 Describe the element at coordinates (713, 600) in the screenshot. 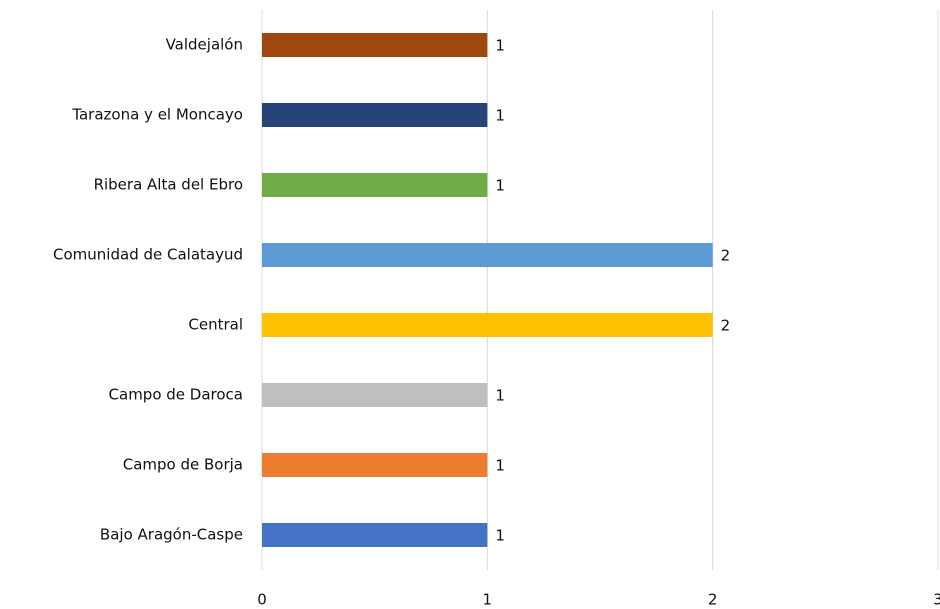

I see `x-tick-label: 2` at that location.